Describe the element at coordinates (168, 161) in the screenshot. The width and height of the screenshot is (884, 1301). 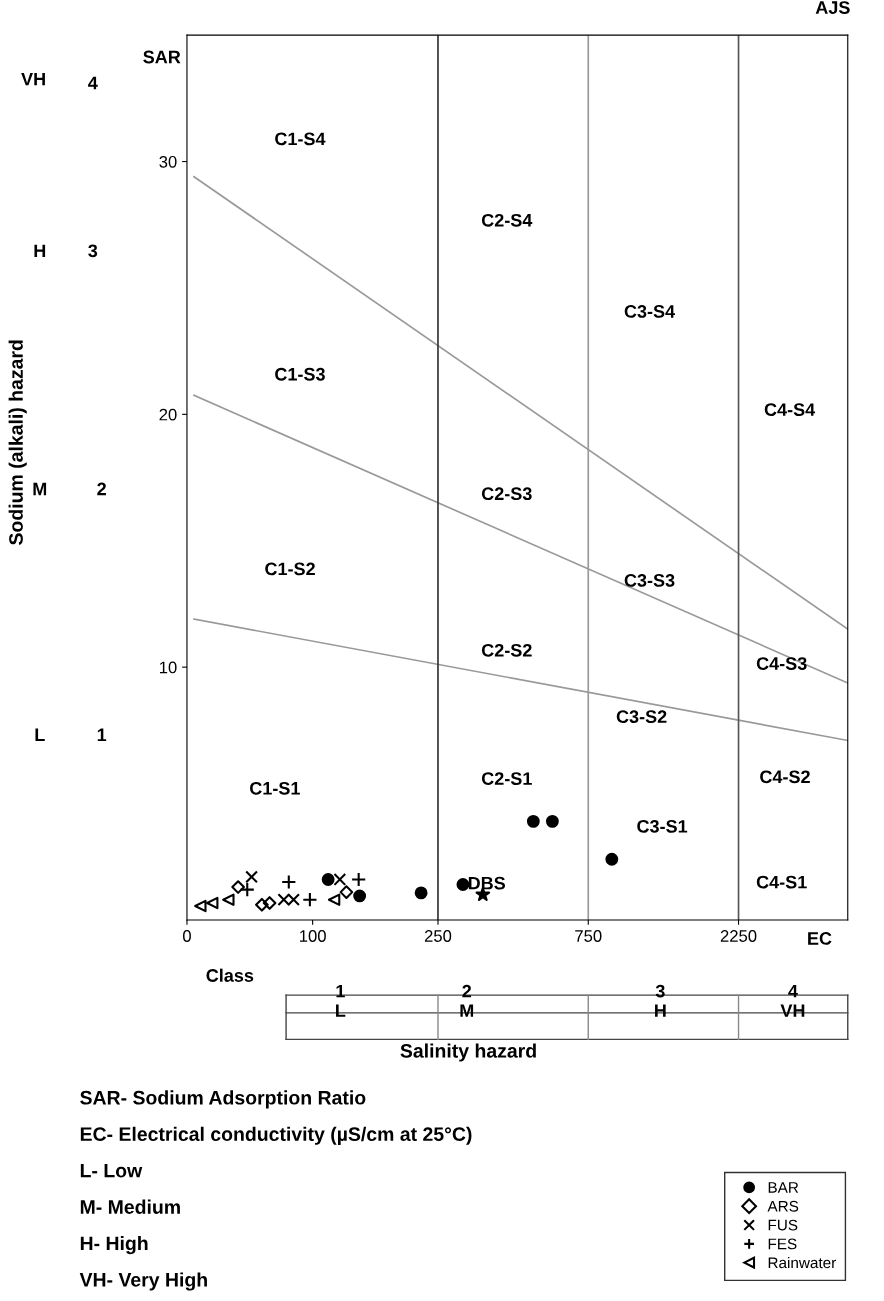
I see `y-tick-label: 30` at that location.